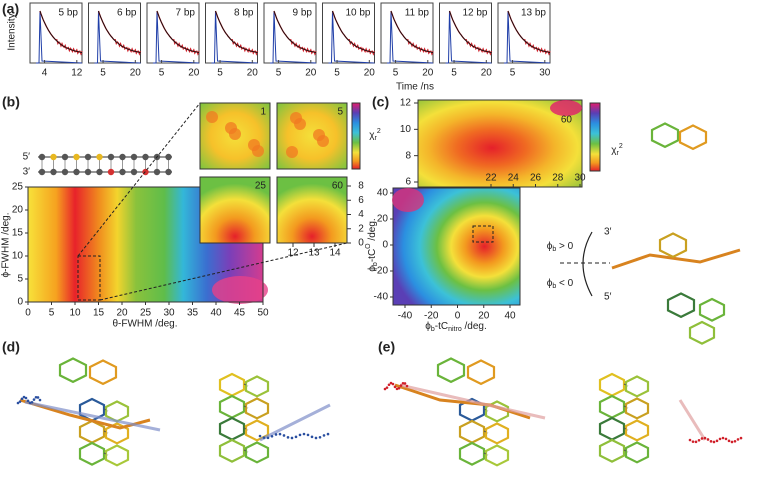 The image size is (760, 480). I want to click on label-part: < 0, so click(564, 283).